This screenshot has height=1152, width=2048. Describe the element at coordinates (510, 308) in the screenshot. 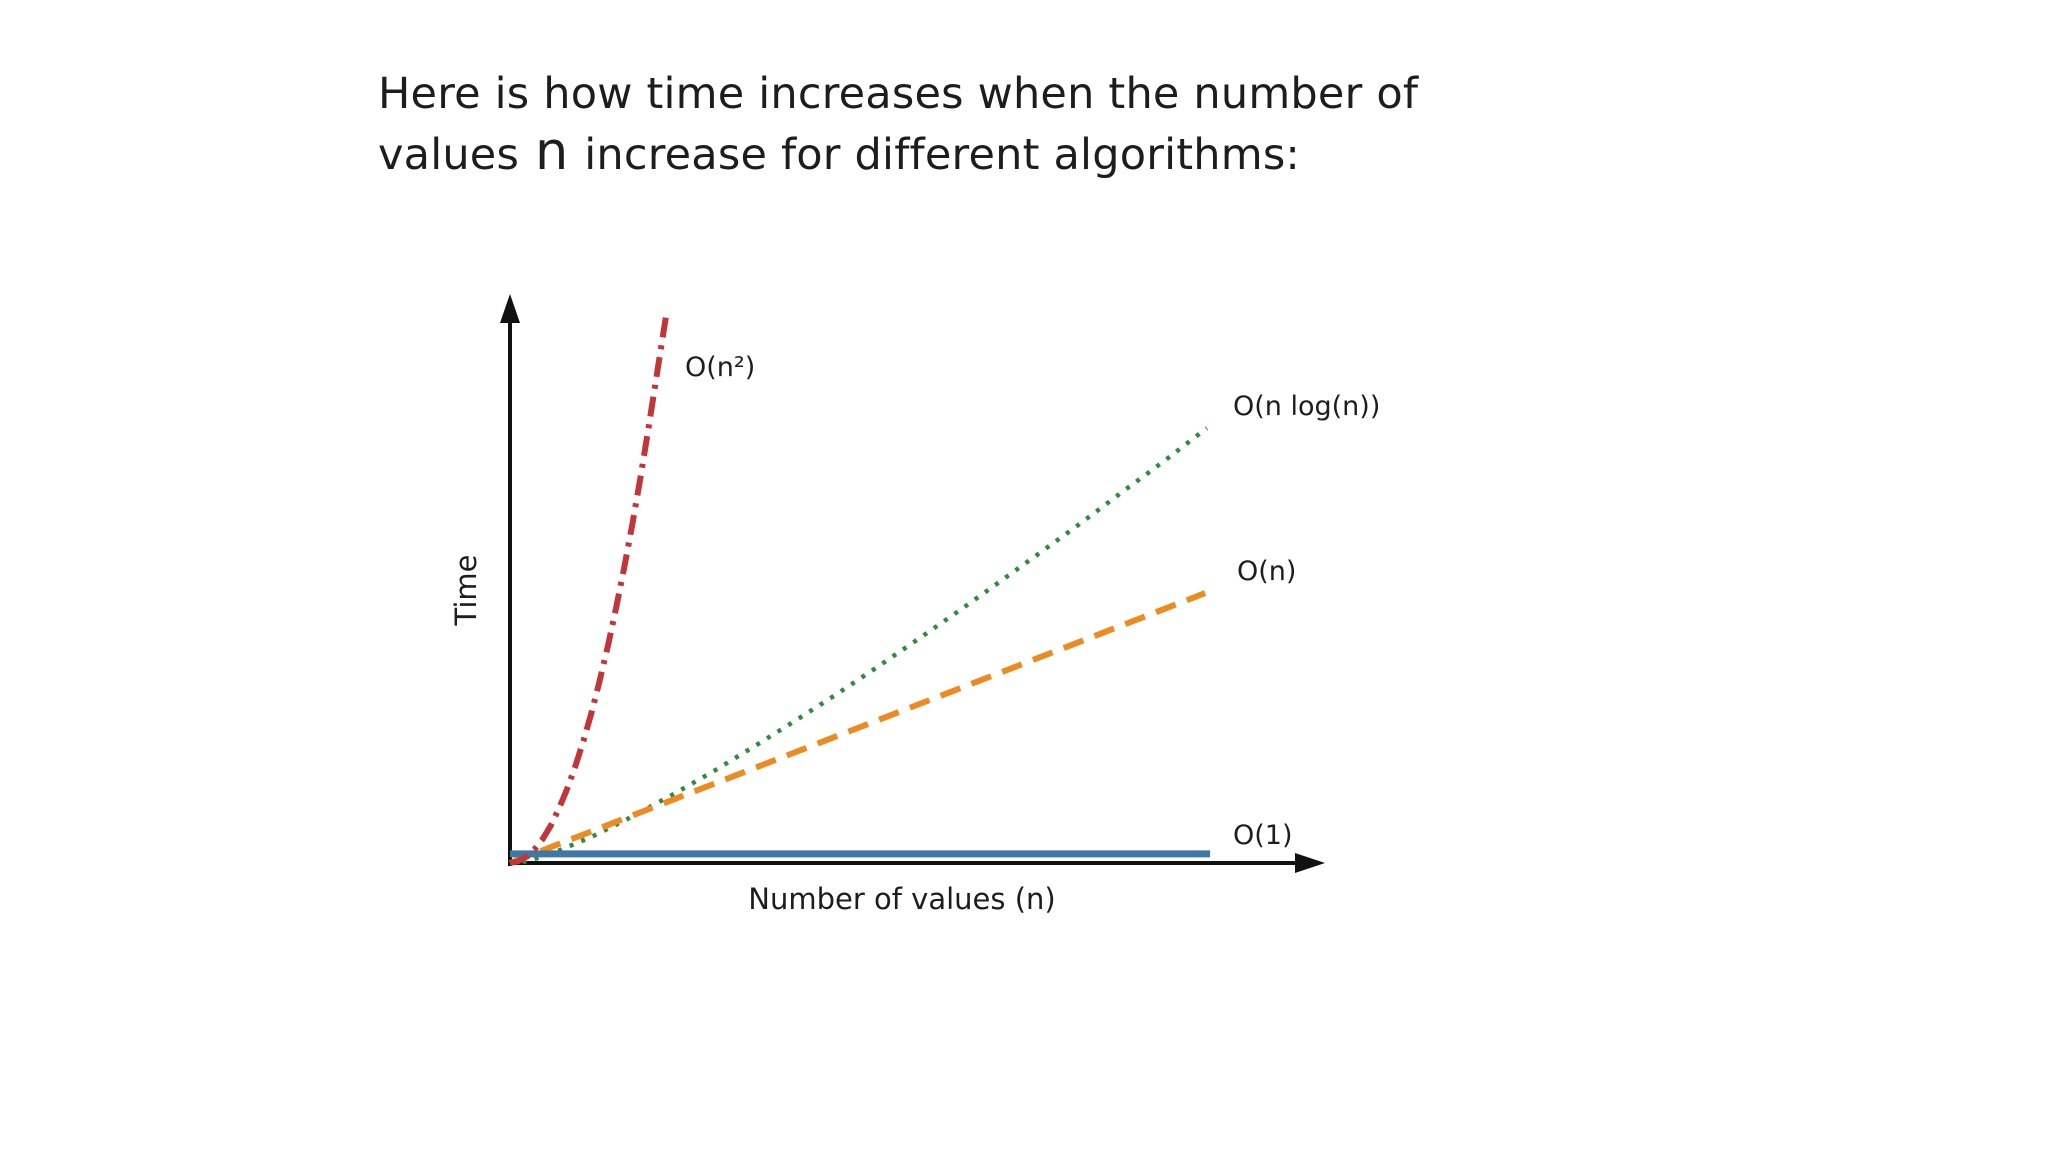

I see `y-axis-arrow-icon` at that location.